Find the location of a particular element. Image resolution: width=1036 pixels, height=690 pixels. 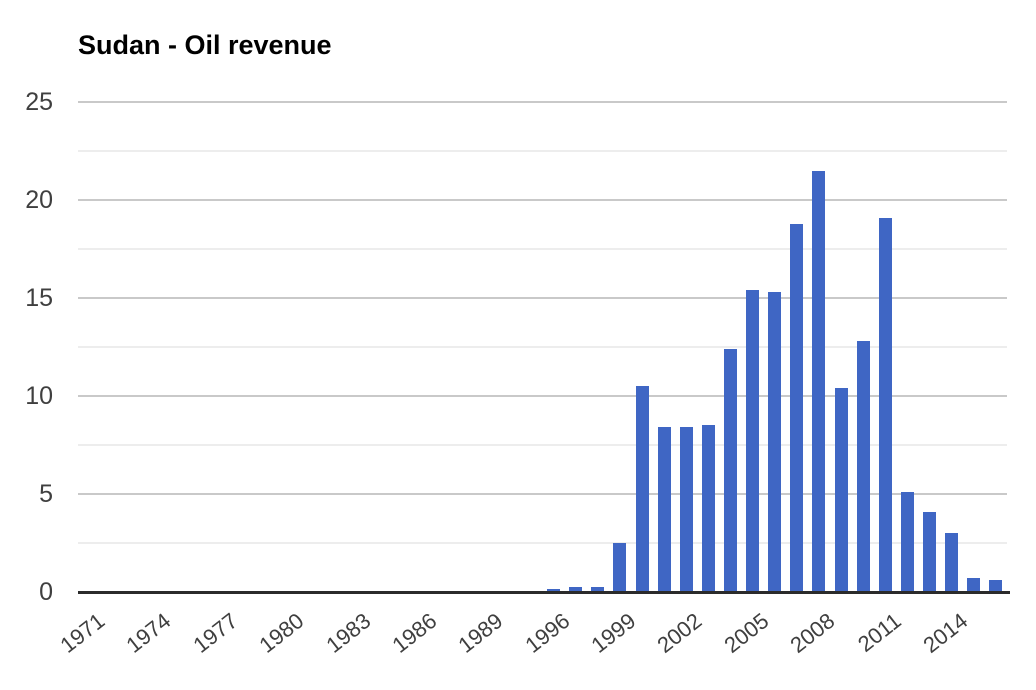

bar-2008 is located at coordinates (819, 381).